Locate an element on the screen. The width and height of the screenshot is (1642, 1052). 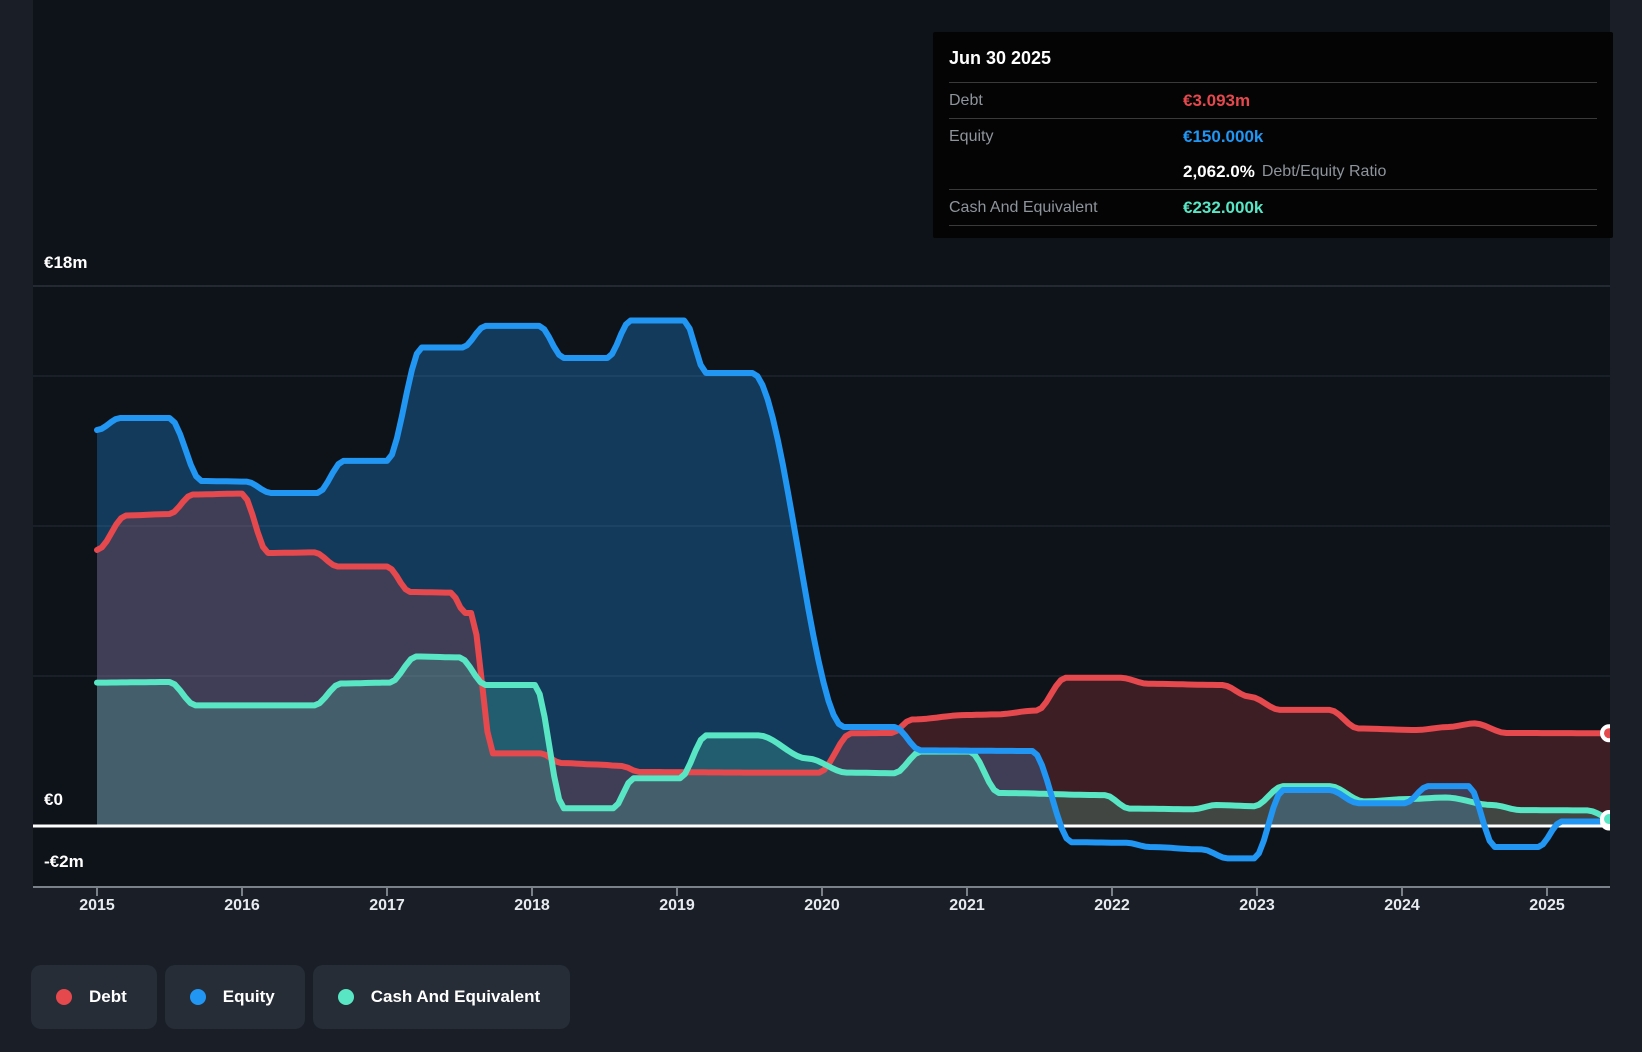
tooltip-cash-value: €232.000k is located at coordinates (1223, 207).